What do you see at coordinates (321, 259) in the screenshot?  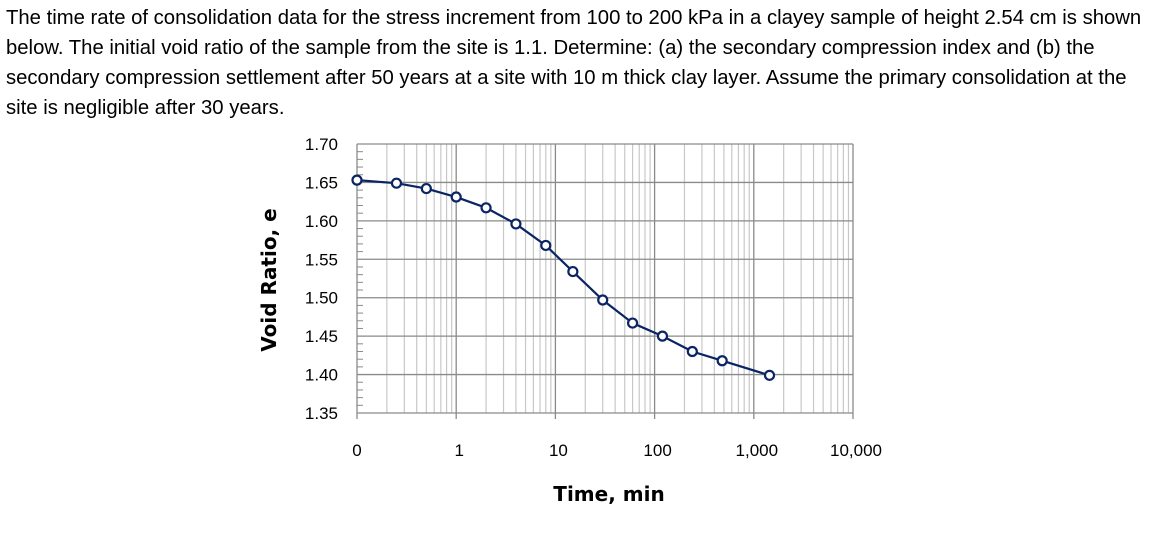 I see `y-tick-label: 1.55` at bounding box center [321, 259].